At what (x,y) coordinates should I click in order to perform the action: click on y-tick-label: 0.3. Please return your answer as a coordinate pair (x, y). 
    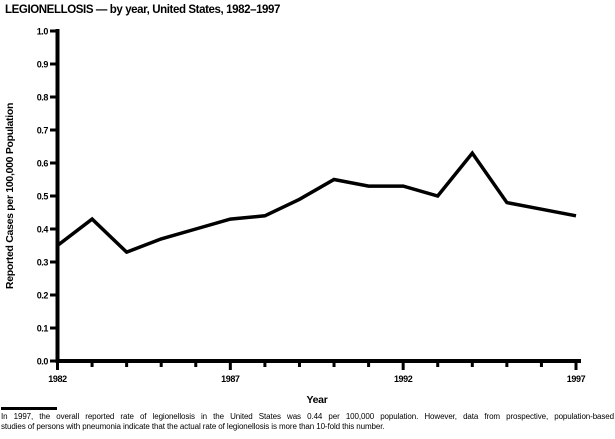
    Looking at the image, I should click on (43, 263).